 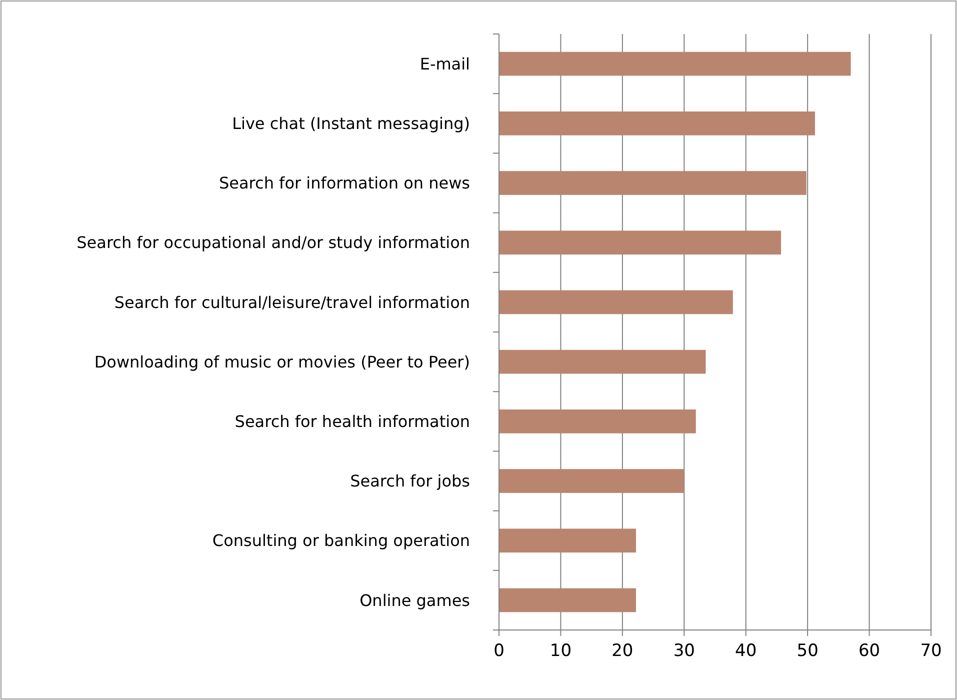 What do you see at coordinates (415, 600) in the screenshot?
I see `y-tick-label: Online games` at bounding box center [415, 600].